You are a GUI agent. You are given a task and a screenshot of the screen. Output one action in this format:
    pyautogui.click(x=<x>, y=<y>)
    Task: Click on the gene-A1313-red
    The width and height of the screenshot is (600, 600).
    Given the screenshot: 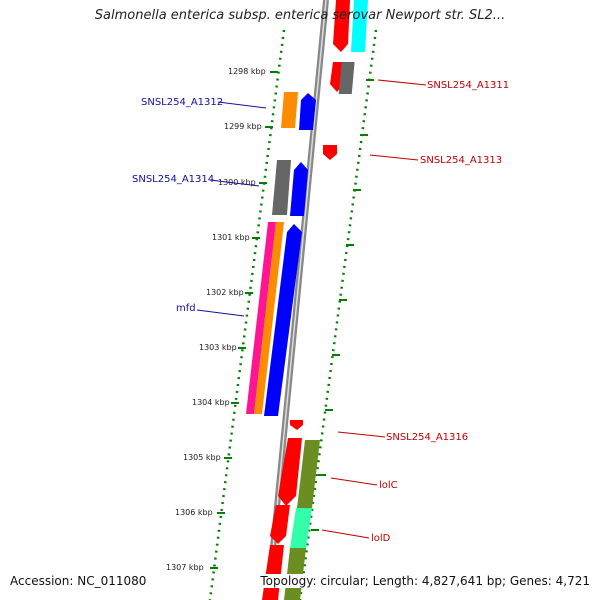 What is the action you would take?
    pyautogui.click(x=330, y=152)
    